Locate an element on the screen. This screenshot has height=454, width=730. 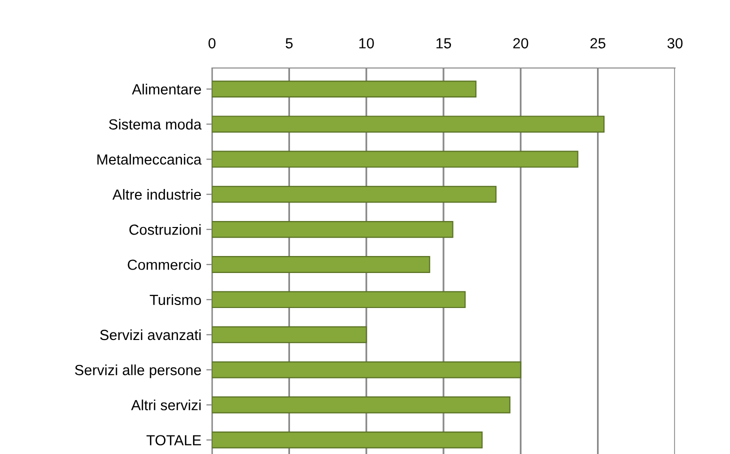
y-tick-label: Alimentare is located at coordinates (166, 89).